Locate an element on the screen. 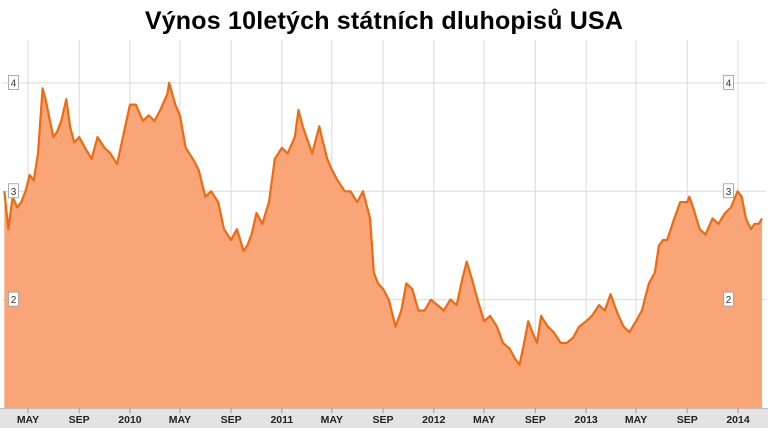  x-tick-label: 2011 is located at coordinates (281, 420).